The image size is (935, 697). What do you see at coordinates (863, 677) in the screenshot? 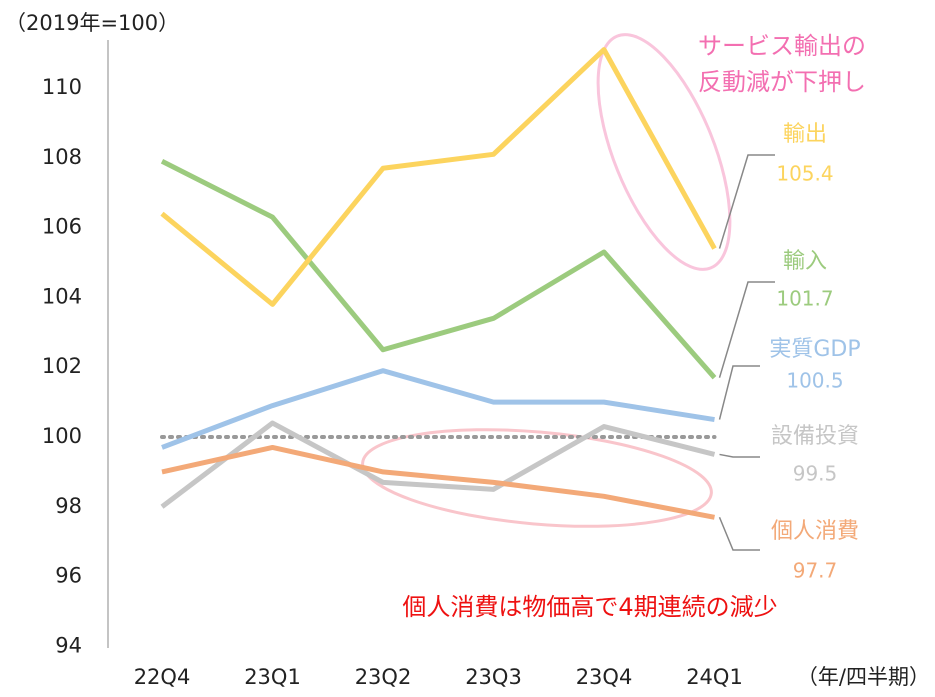
I see `x-axis-label: （年/四半期）` at bounding box center [863, 677].